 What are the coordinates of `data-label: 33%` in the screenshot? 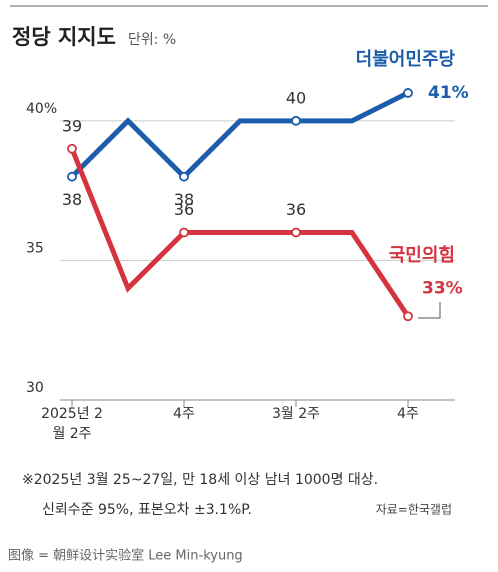 It's located at (442, 288).